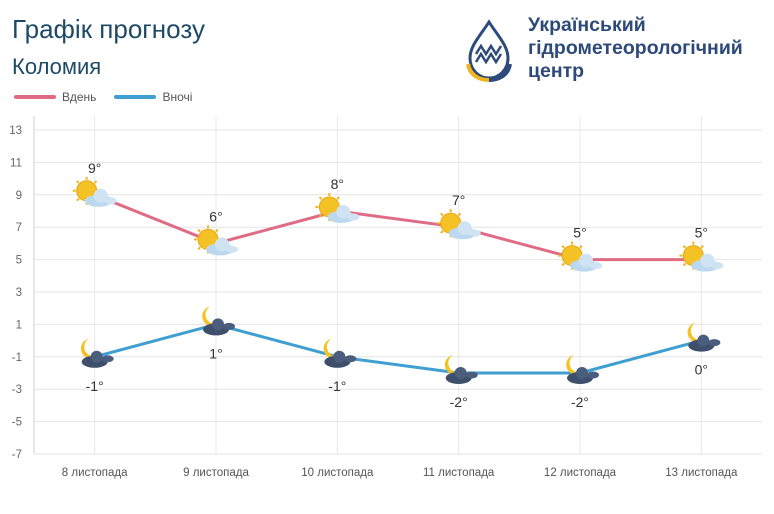  What do you see at coordinates (580, 473) in the screenshot?
I see `x-tick-label: 12 листопада` at bounding box center [580, 473].